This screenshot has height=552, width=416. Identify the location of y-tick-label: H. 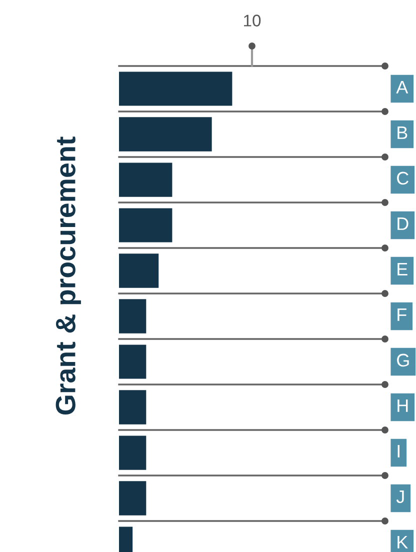
(403, 405).